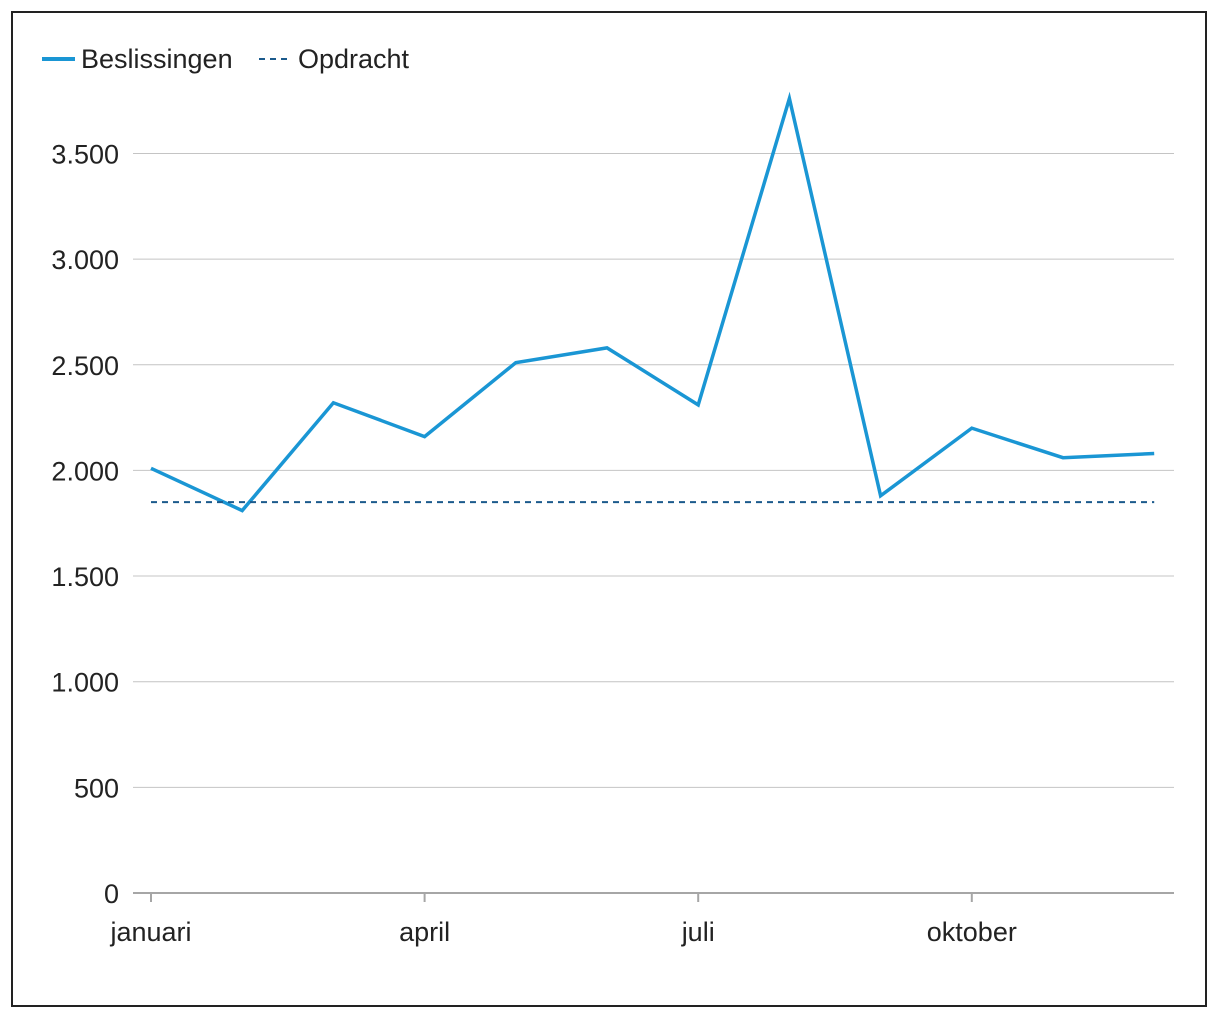  What do you see at coordinates (85, 471) in the screenshot?
I see `y-tick-label: 2.000` at bounding box center [85, 471].